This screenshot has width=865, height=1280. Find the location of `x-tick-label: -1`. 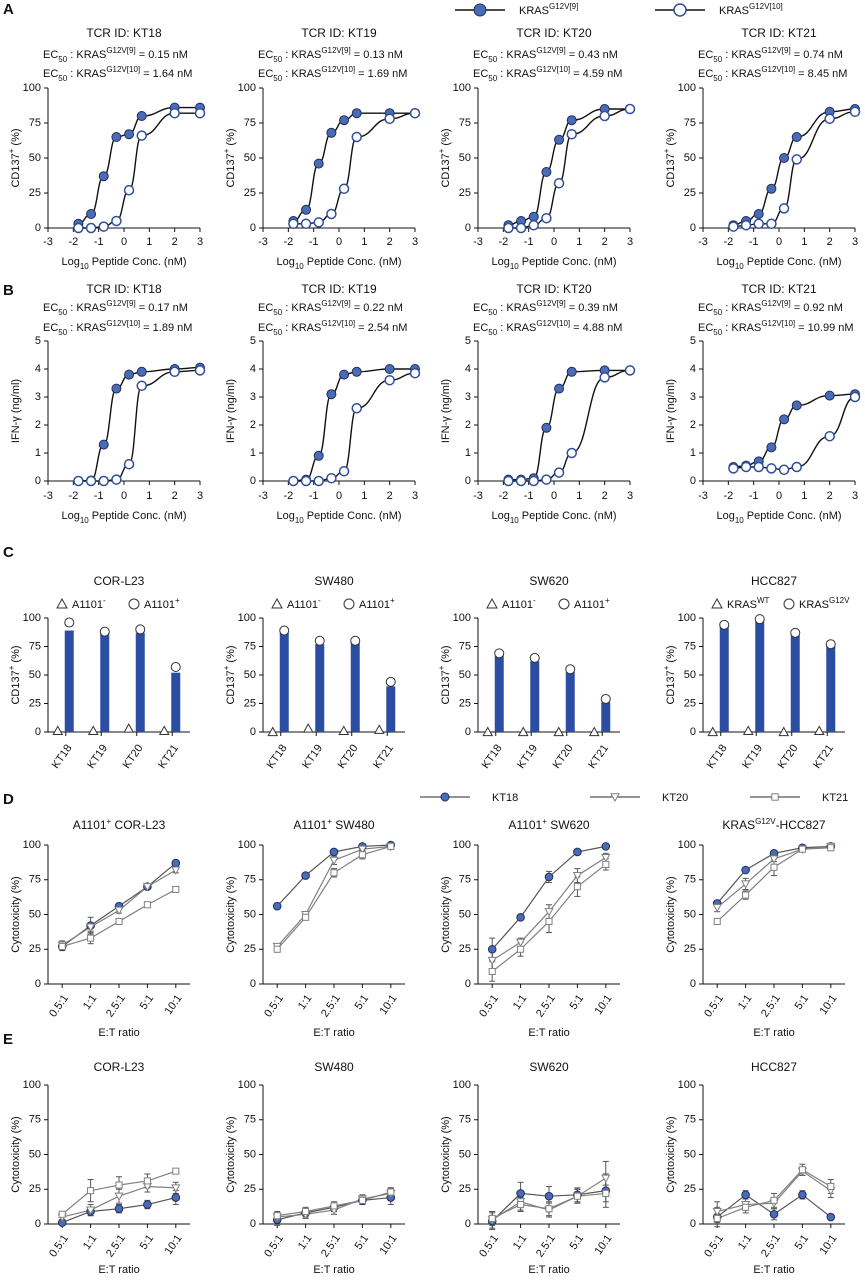

x-tick-label: -1 is located at coordinates (529, 242).